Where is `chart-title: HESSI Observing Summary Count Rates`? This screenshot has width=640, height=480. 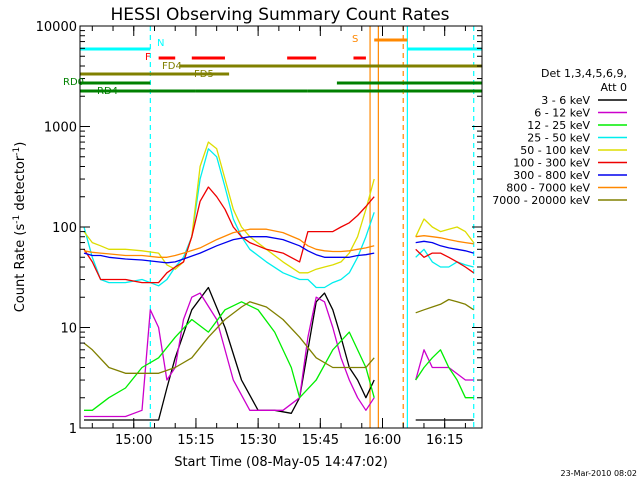
chart-title: HESSI Observing Summary Count Rates is located at coordinates (279, 15).